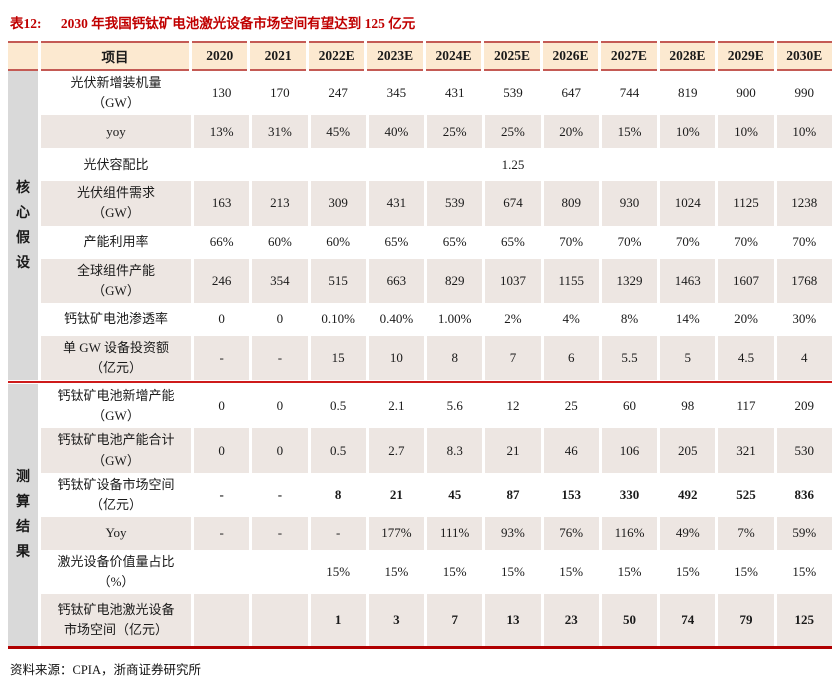 The image size is (840, 678). Describe the element at coordinates (338, 620) in the screenshot. I see `data-cell: 1` at that location.